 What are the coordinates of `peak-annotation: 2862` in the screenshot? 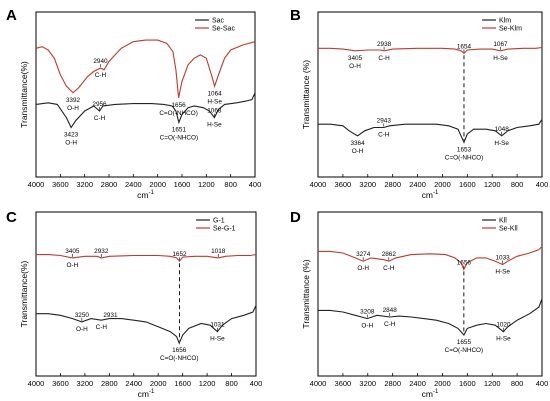 It's located at (389, 254).